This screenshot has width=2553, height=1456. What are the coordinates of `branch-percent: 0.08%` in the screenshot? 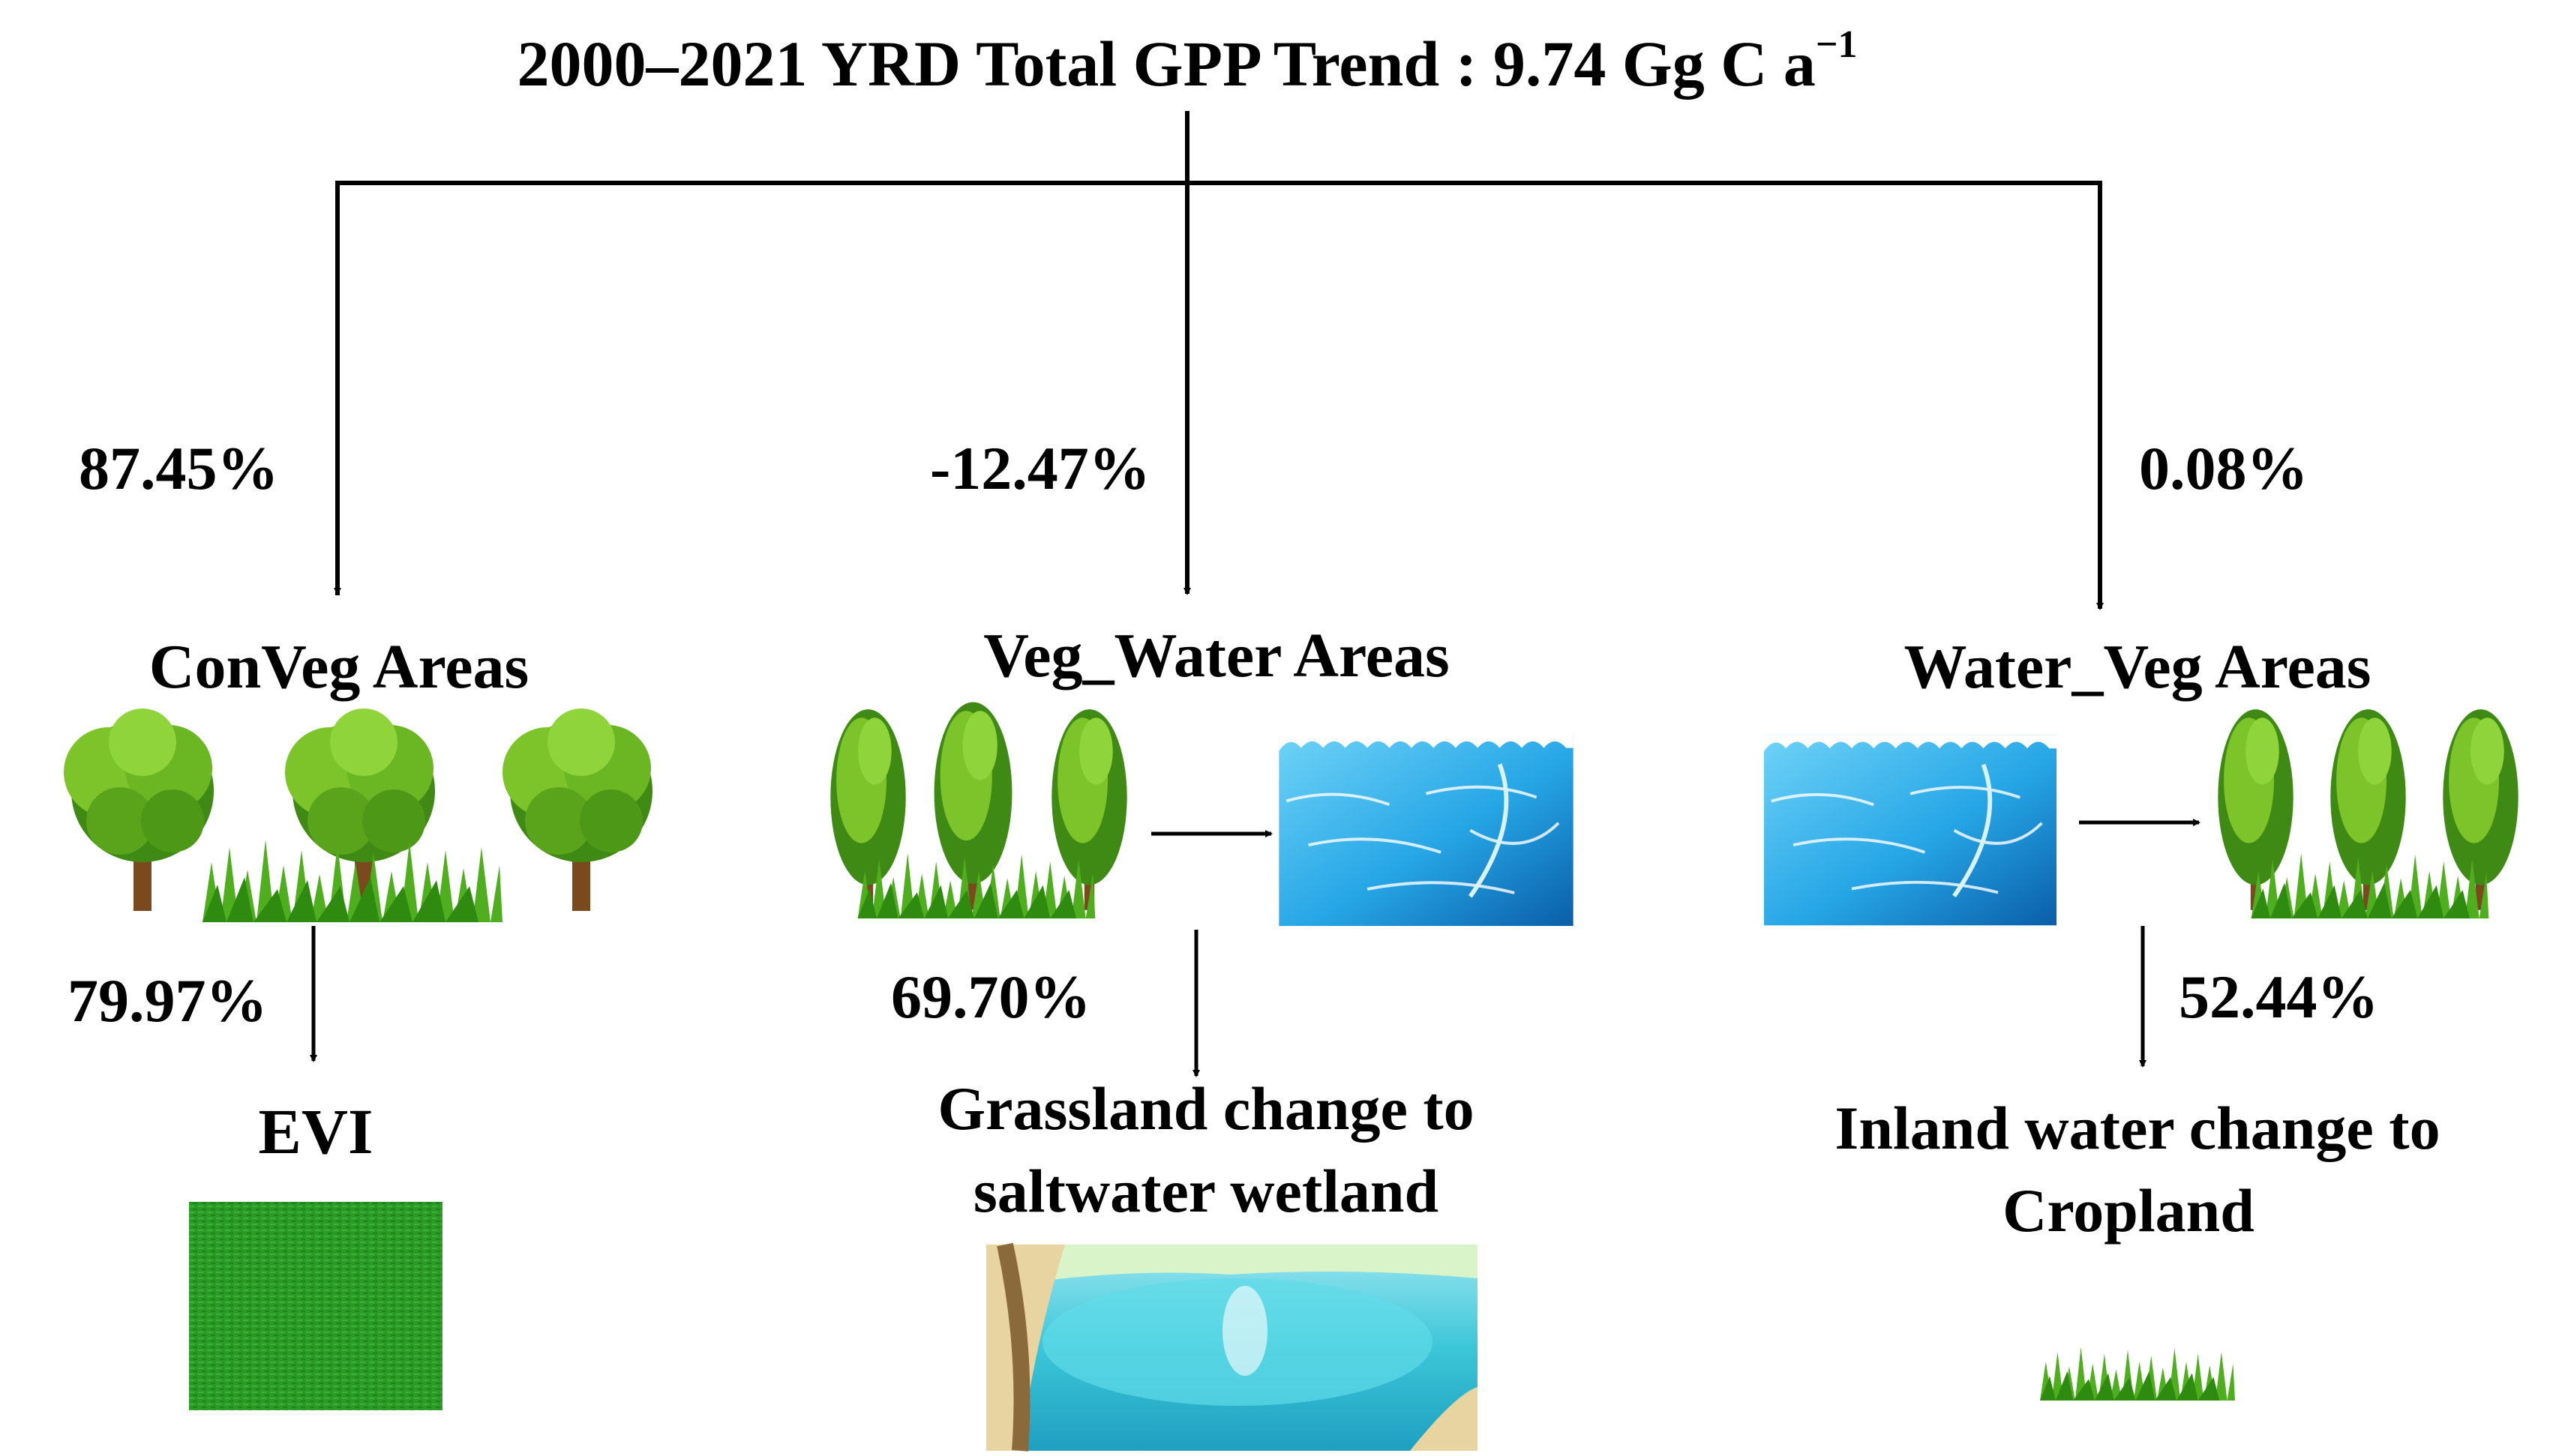 It's located at (2223, 468).